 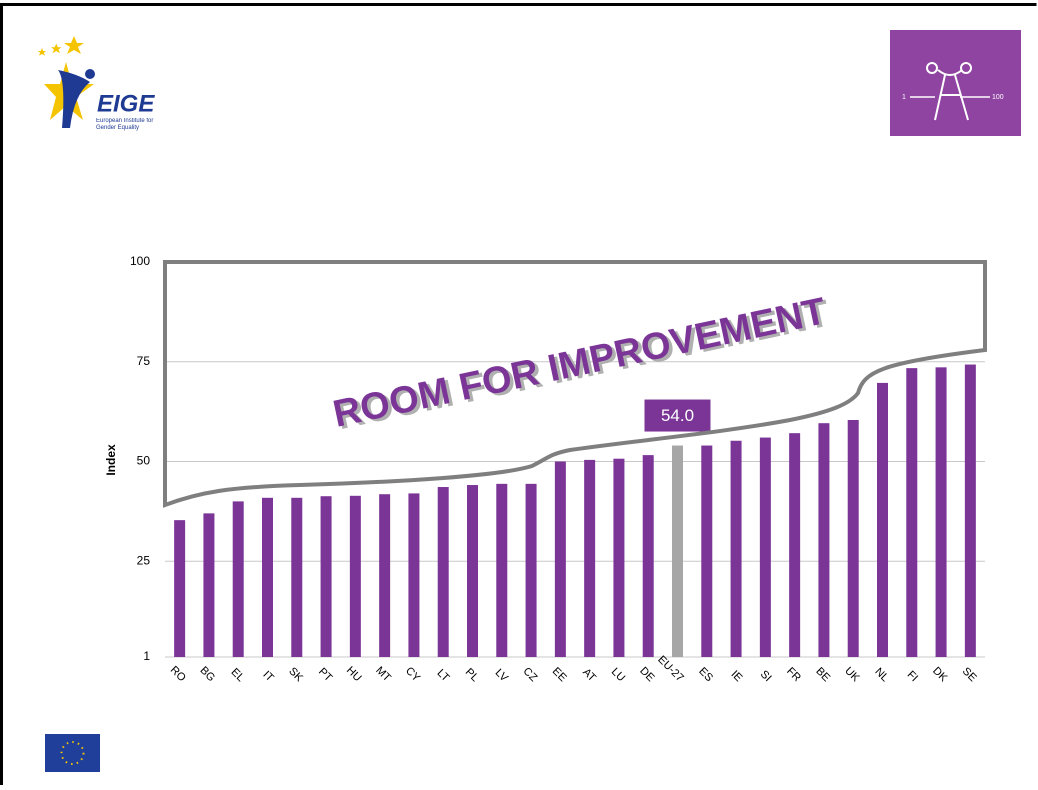 I want to click on index-logo: 1 100, so click(x=955, y=83).